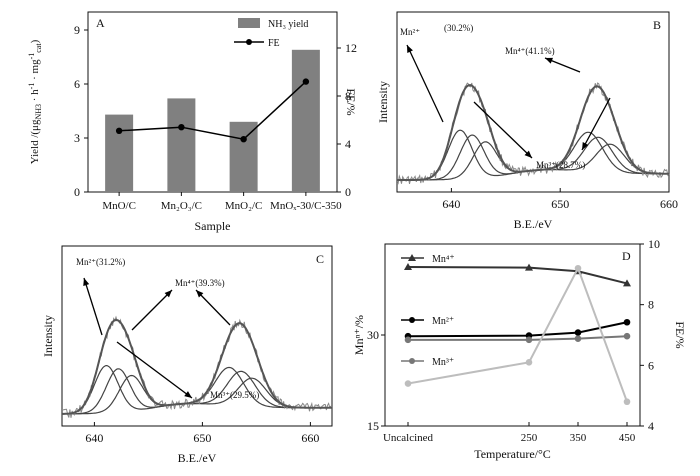  What do you see at coordinates (458, 28) in the screenshot?
I see `annotation-mn2-percent: (30.2%)` at bounding box center [458, 28].